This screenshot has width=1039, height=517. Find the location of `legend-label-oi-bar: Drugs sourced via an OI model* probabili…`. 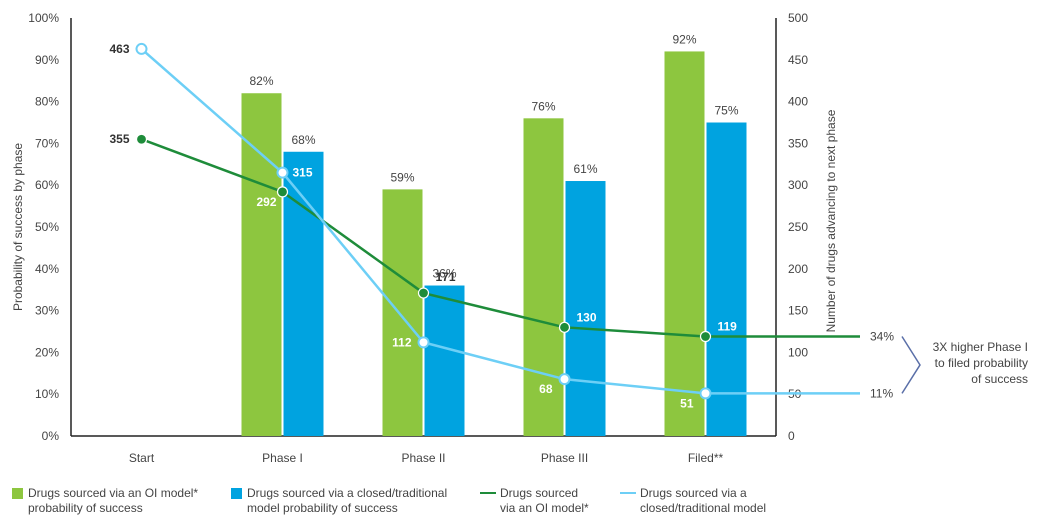

legend-label-oi-bar: Drugs sourced via an OI model* probabili… is located at coordinates (113, 500).